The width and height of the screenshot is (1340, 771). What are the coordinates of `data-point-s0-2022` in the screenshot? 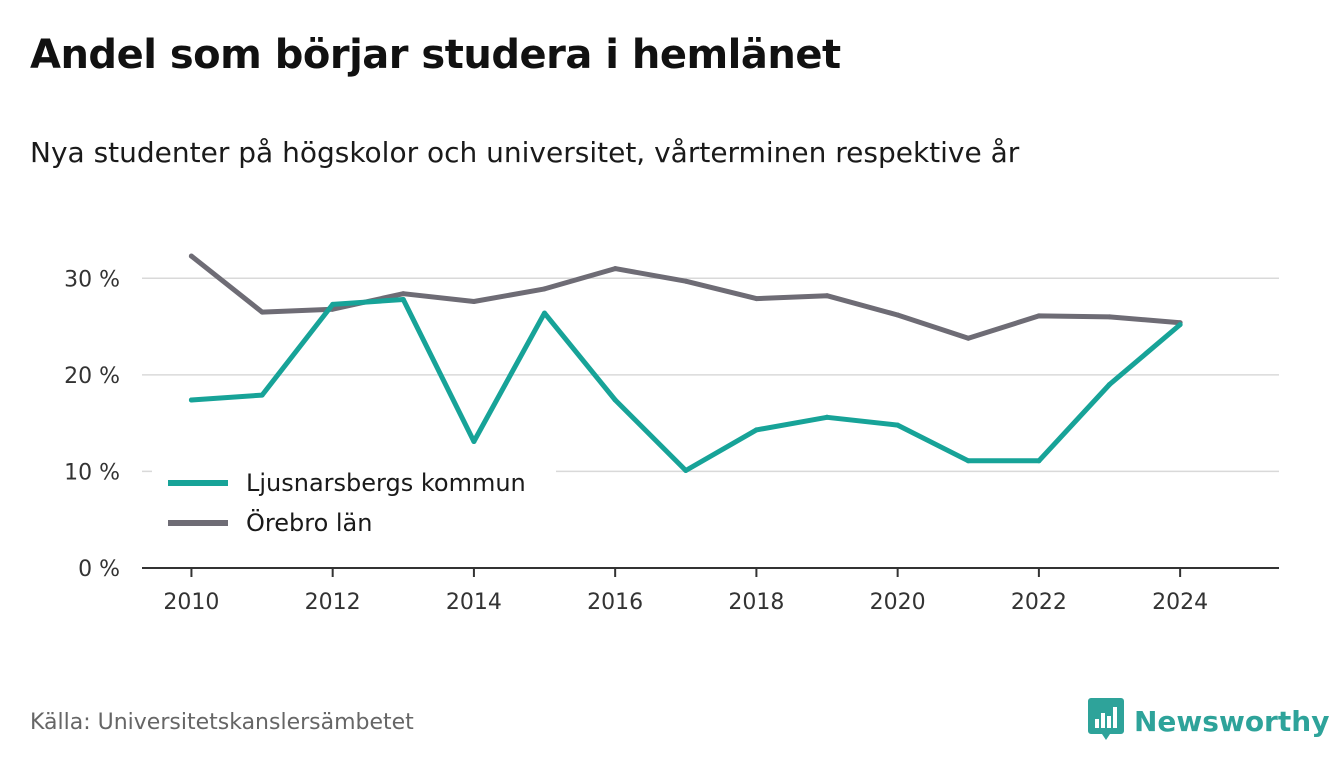 It's located at (1039, 461).